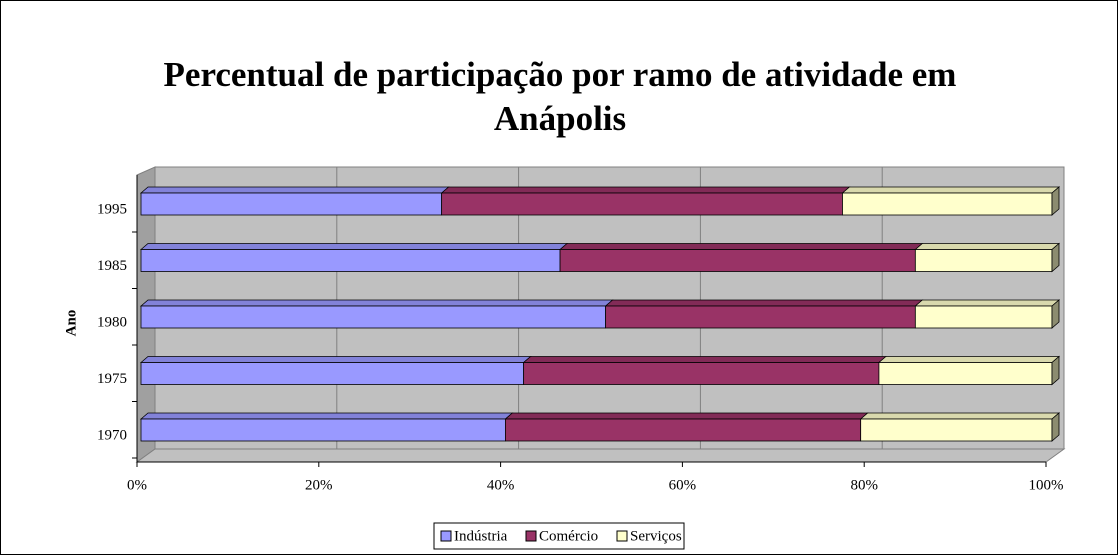 Image resolution: width=1119 pixels, height=556 pixels. Describe the element at coordinates (864, 485) in the screenshot. I see `x-tick-label: 80%` at that location.